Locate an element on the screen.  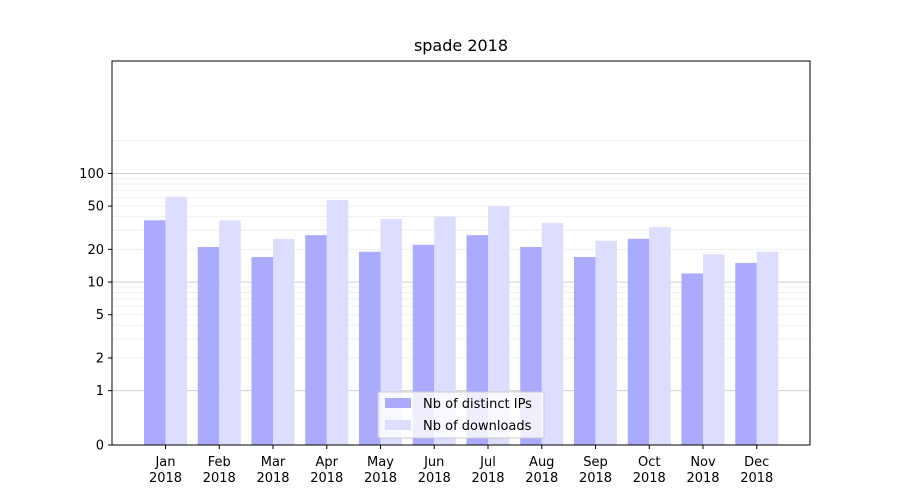
legend-label-downloads: Nb of downloads is located at coordinates (477, 426).